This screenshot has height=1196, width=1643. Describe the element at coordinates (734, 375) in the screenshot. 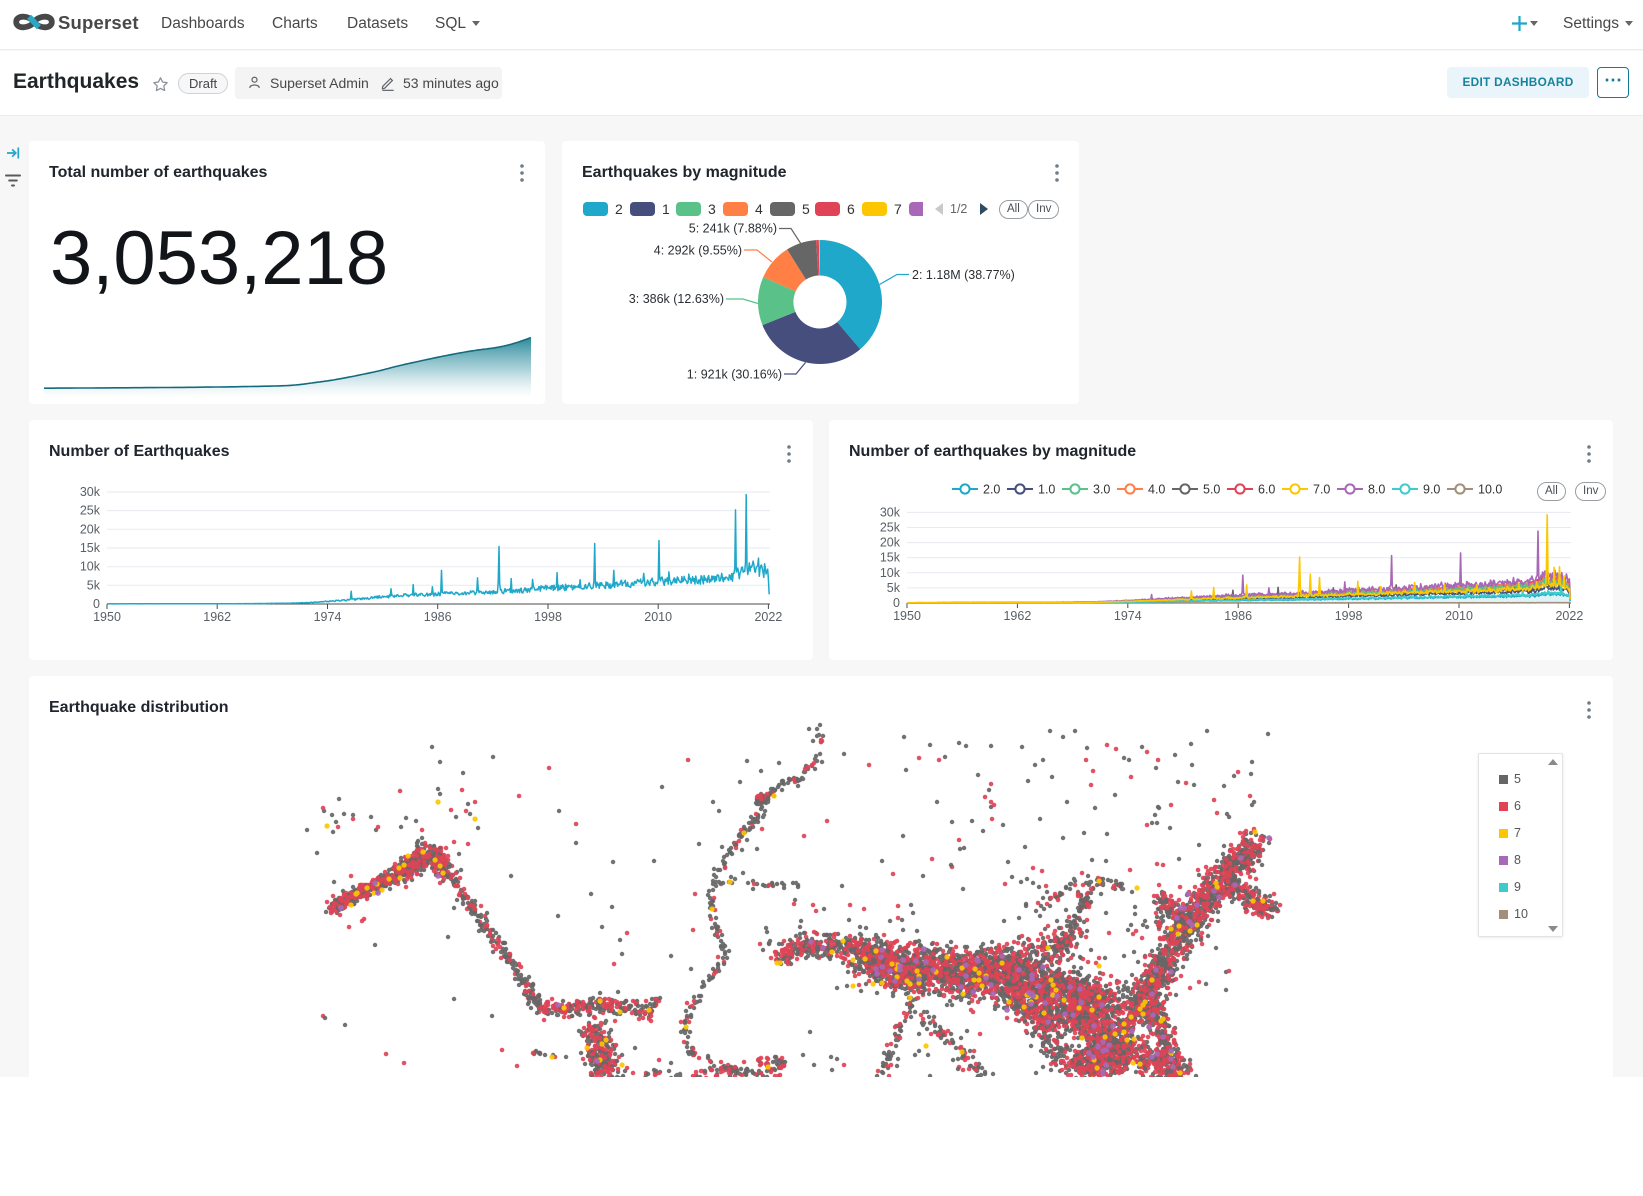

I see `svg-text: 1: 921k (30.16%)` at that location.